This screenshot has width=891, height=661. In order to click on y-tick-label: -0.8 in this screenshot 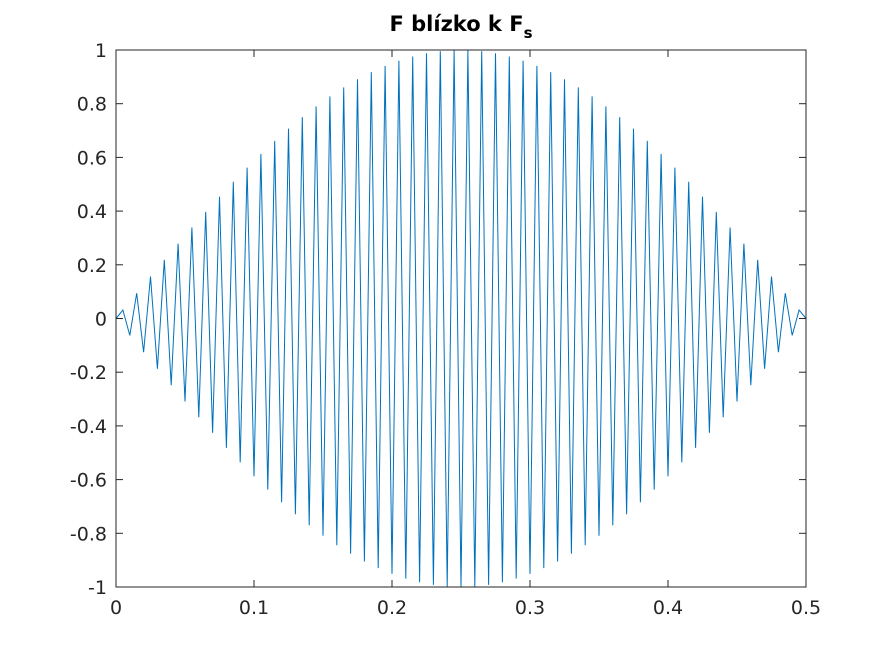, I will do `click(88, 534)`.